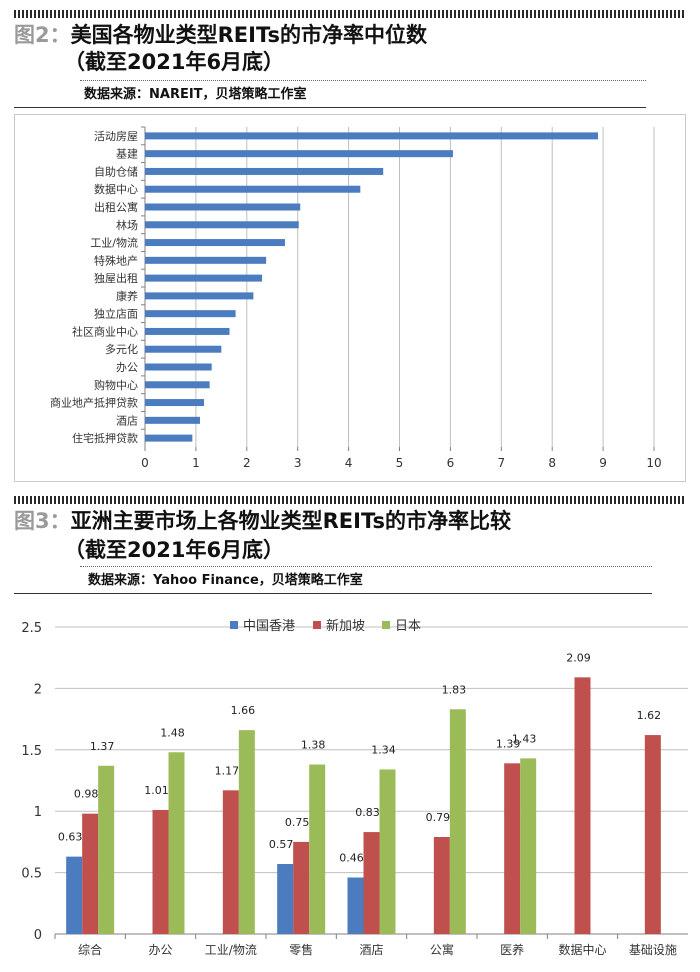  What do you see at coordinates (363, 80) in the screenshot?
I see `figure2-dotted-rule` at bounding box center [363, 80].